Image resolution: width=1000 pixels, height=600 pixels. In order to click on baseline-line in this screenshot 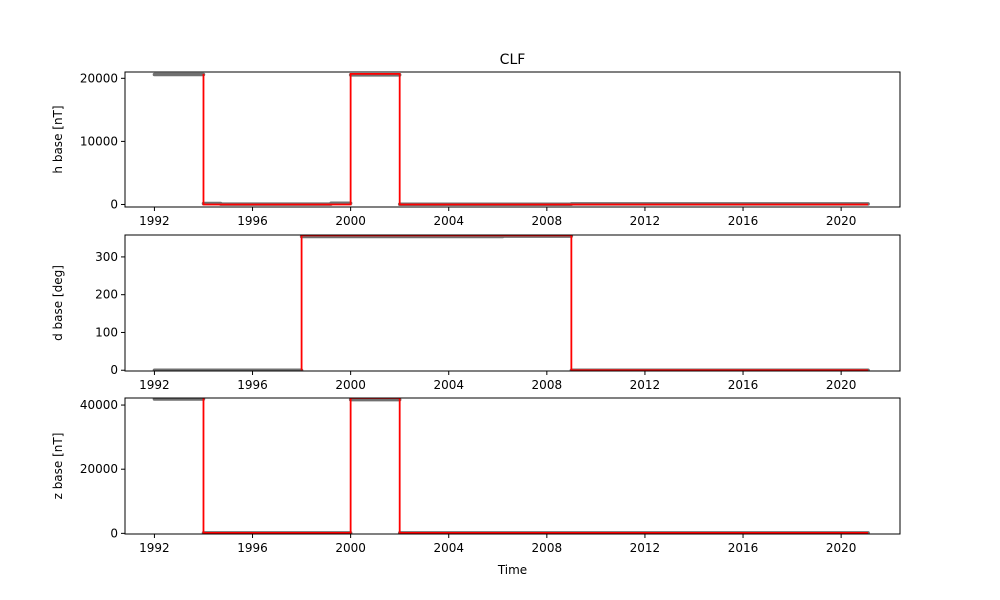, I will do `click(535, 139)`.